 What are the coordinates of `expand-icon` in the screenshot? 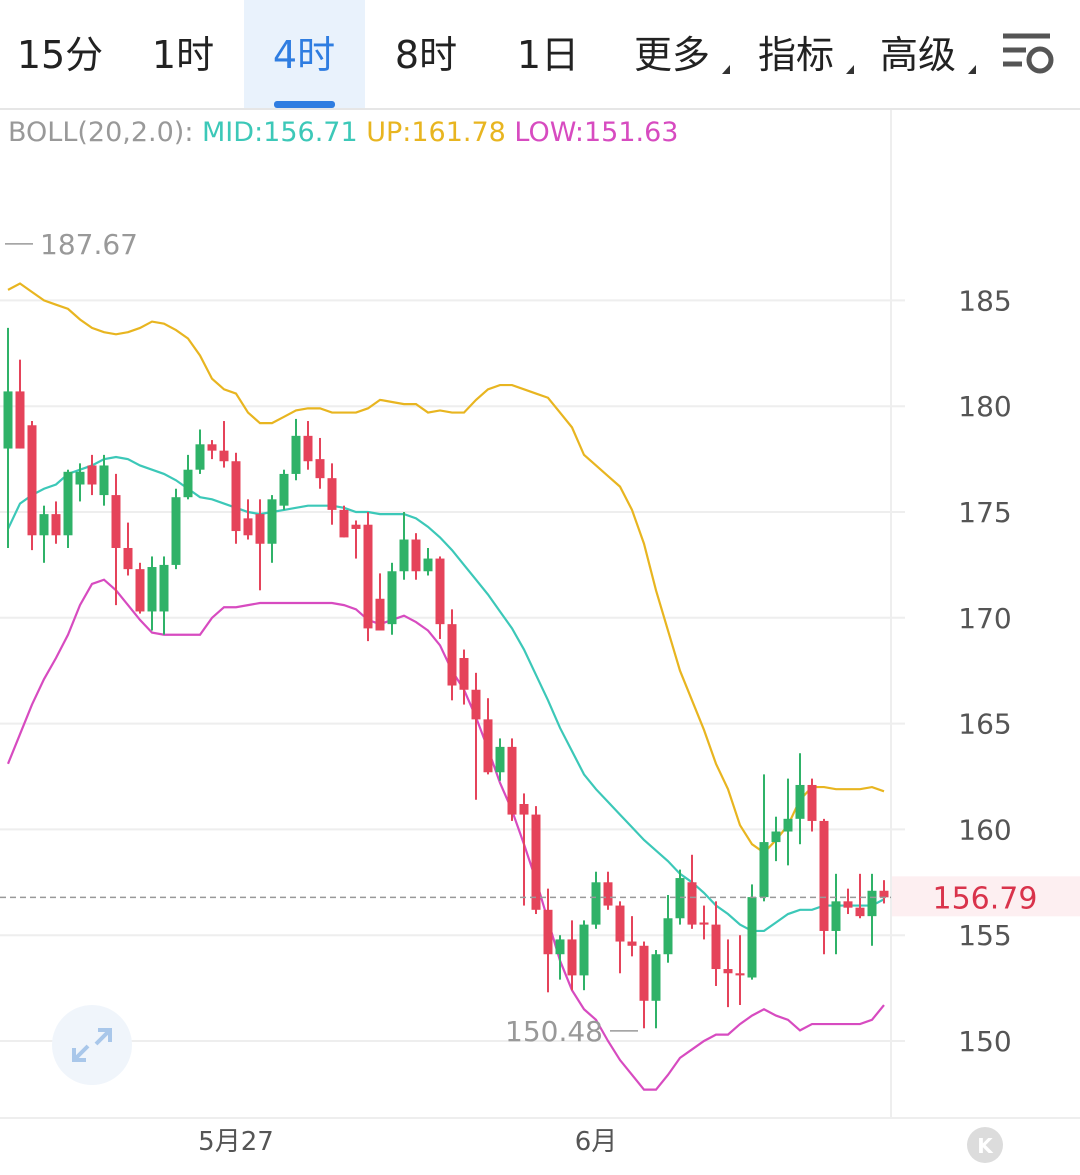 It's located at (92, 1045).